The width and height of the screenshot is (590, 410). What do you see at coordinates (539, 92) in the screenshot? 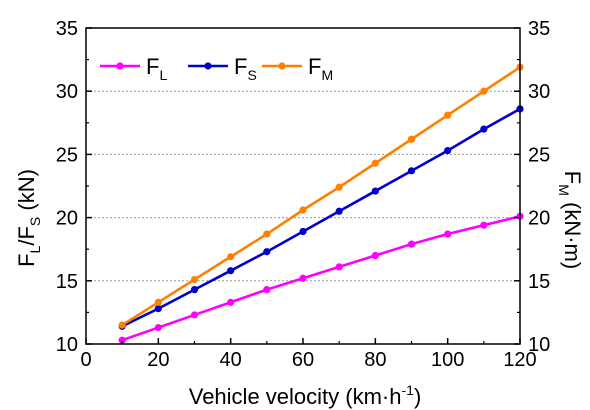
I see `y2-tick-label-30: 30` at bounding box center [539, 92].